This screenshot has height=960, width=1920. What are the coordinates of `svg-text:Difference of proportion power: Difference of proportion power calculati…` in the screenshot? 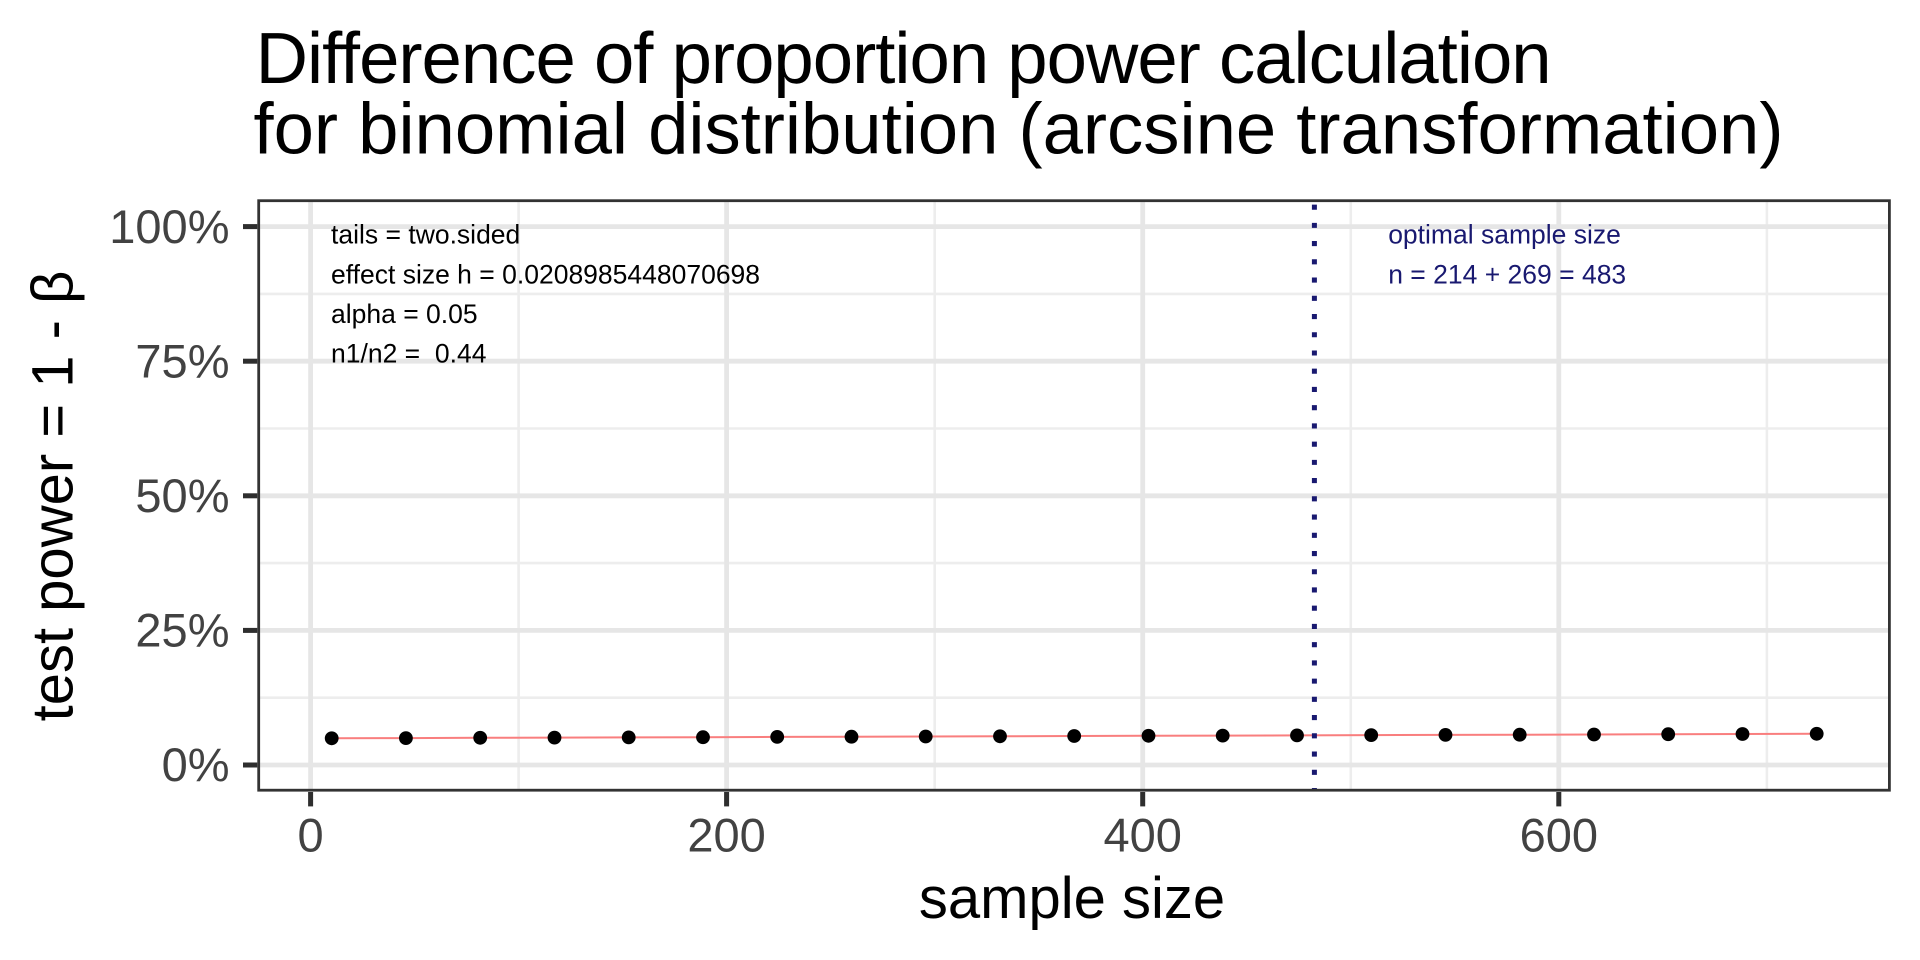 It's located at (904, 58).